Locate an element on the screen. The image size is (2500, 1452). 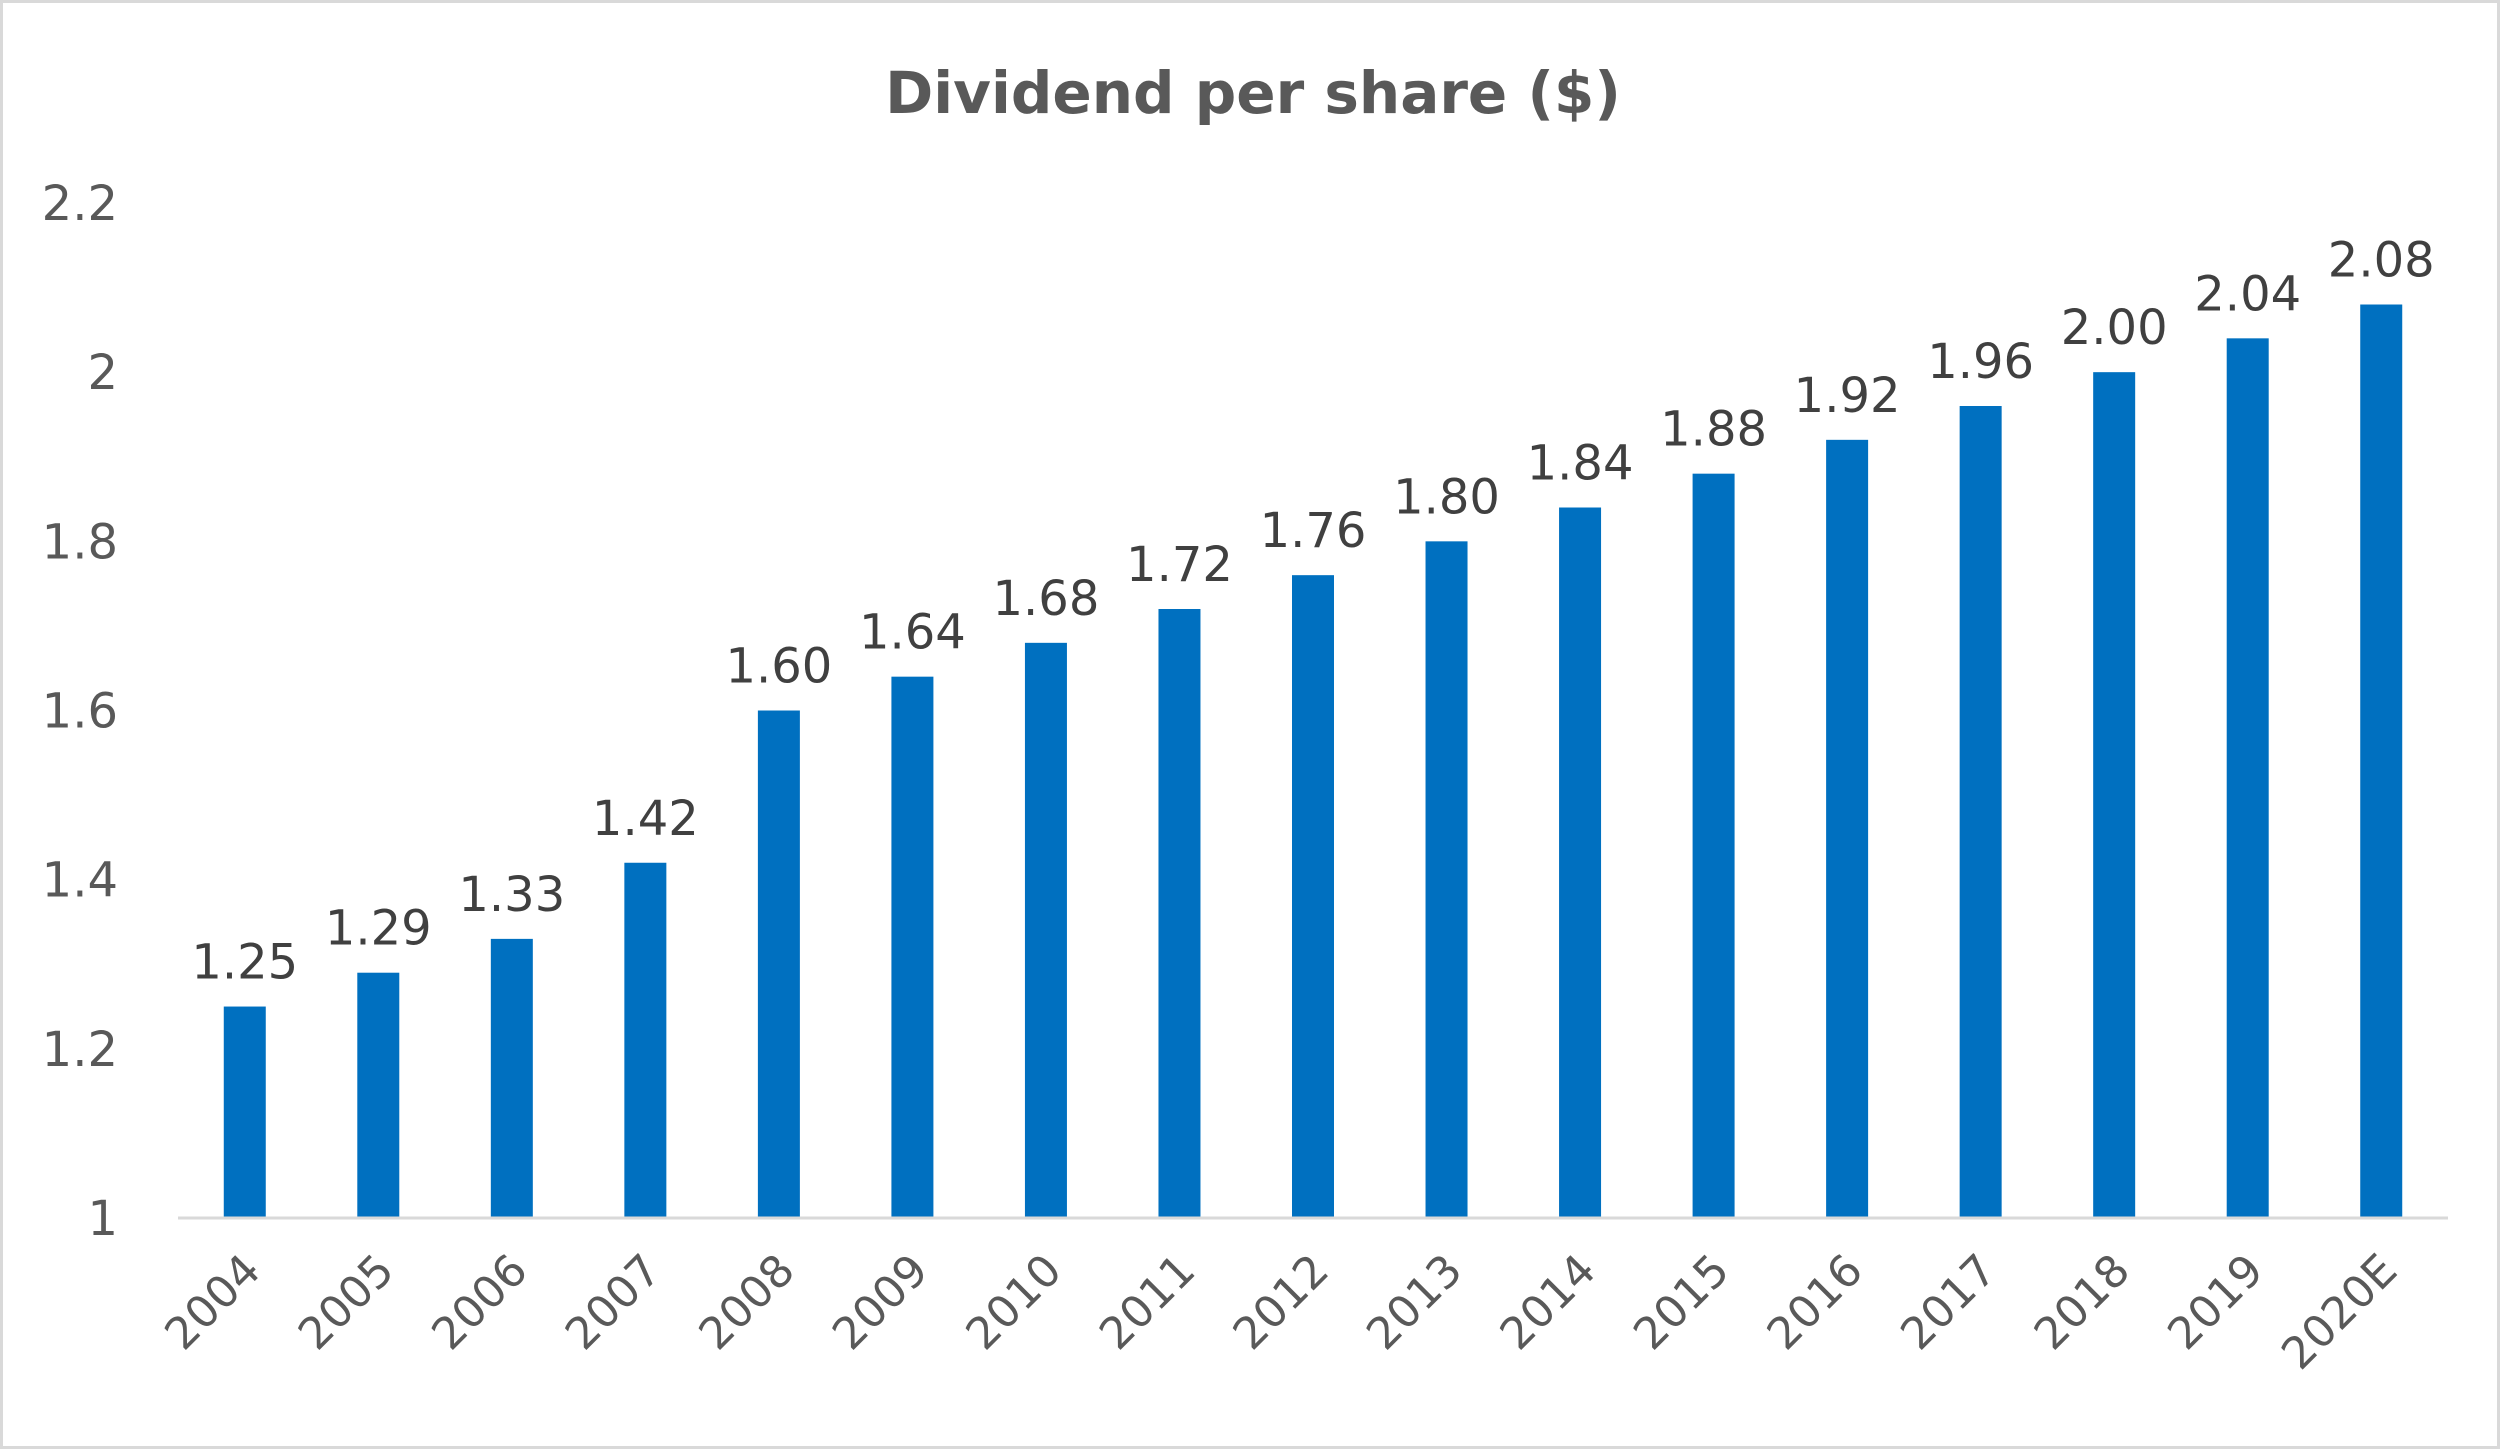
x-tick-label: 2013 is located at coordinates (1414, 1302).